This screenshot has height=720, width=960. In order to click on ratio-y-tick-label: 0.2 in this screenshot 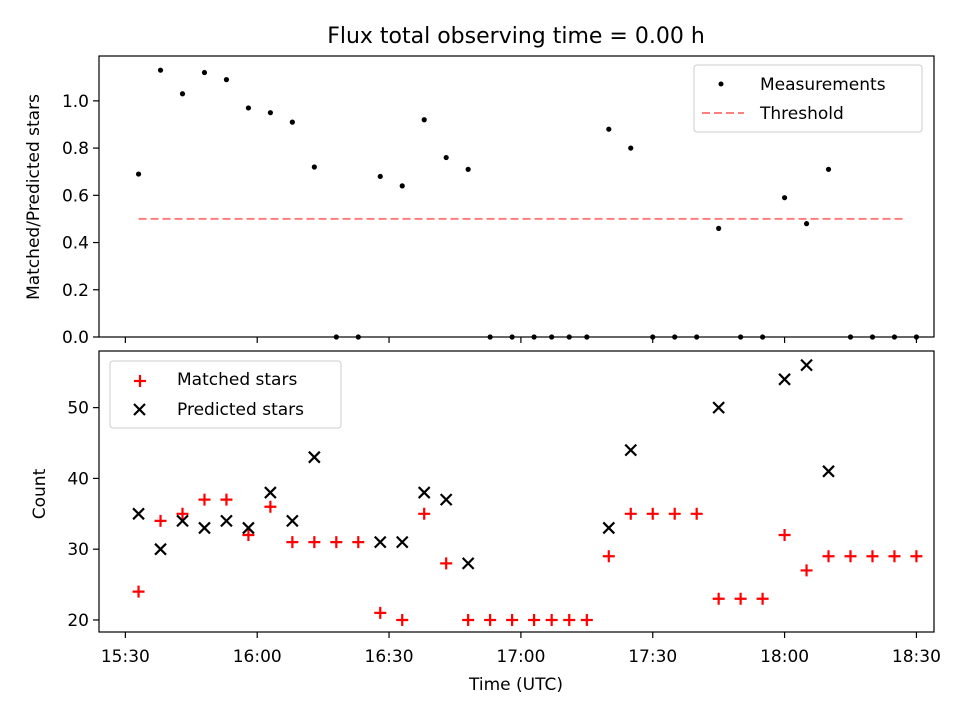, I will do `click(75, 291)`.